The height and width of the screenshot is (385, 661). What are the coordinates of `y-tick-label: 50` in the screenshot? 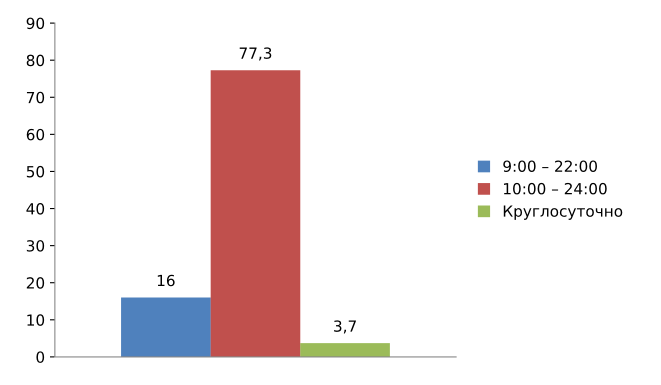 It's located at (35, 172).